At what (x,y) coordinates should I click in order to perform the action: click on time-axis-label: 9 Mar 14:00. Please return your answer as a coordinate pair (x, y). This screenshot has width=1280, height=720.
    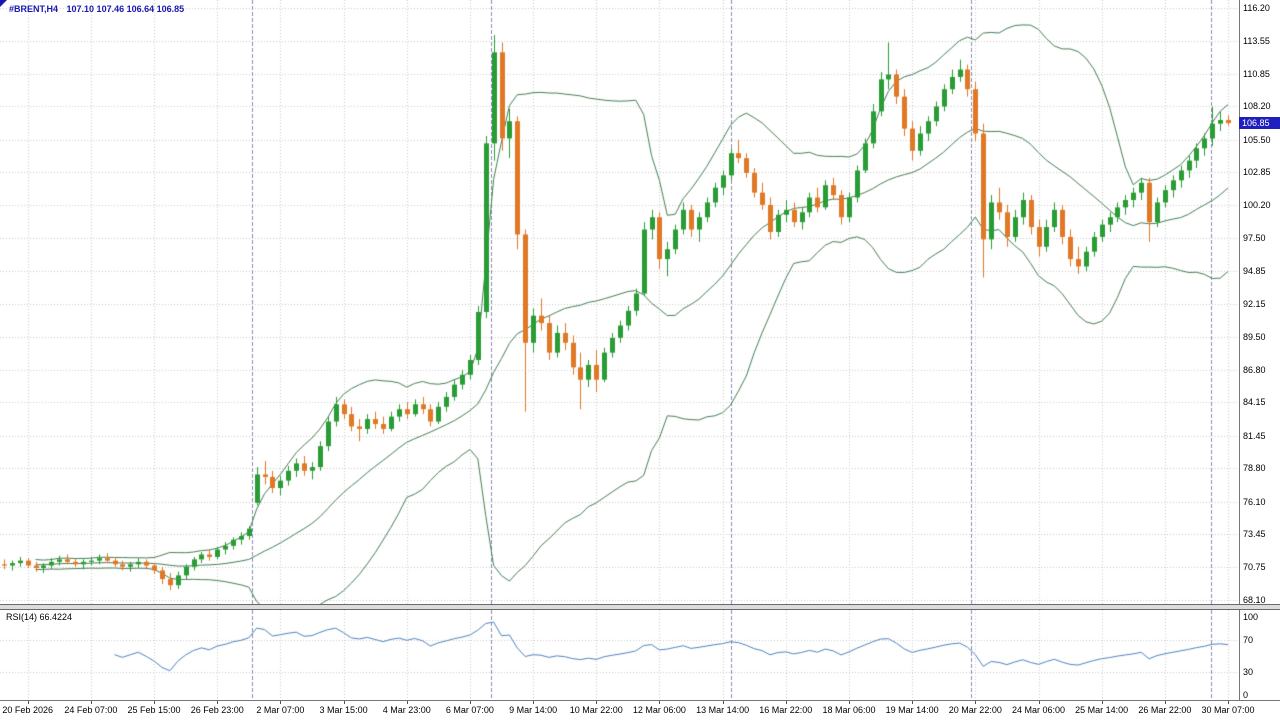
    Looking at the image, I should click on (533, 710).